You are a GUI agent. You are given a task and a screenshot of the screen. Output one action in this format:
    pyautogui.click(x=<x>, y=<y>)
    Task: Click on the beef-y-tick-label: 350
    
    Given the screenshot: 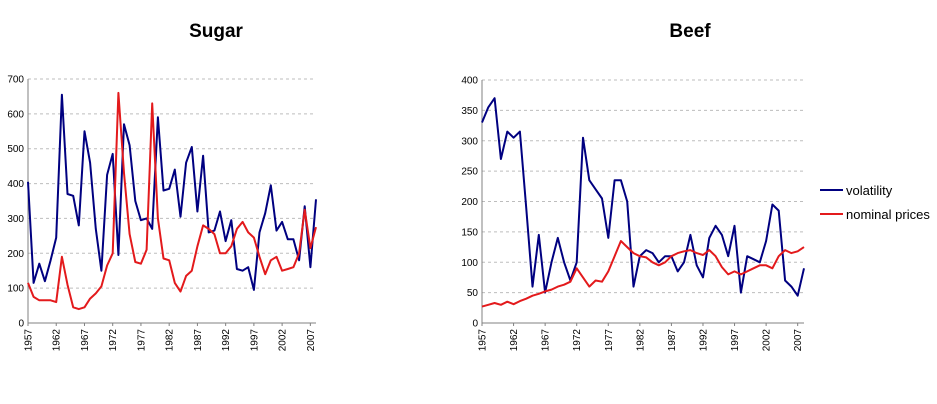 What is the action you would take?
    pyautogui.click(x=469, y=111)
    